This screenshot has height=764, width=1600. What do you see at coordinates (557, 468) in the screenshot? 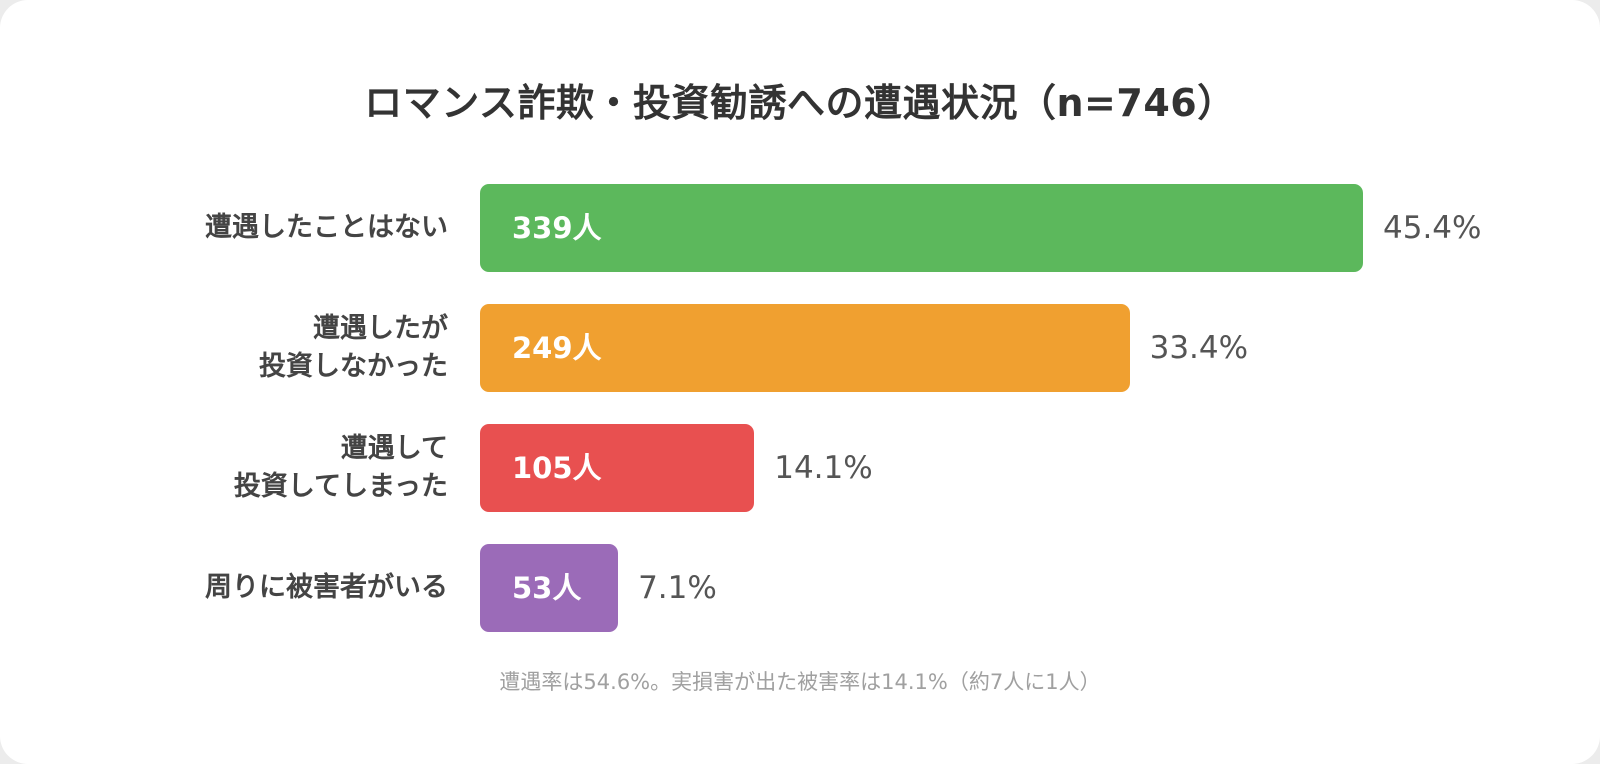
I see `bar-count-label: 105人` at bounding box center [557, 468].